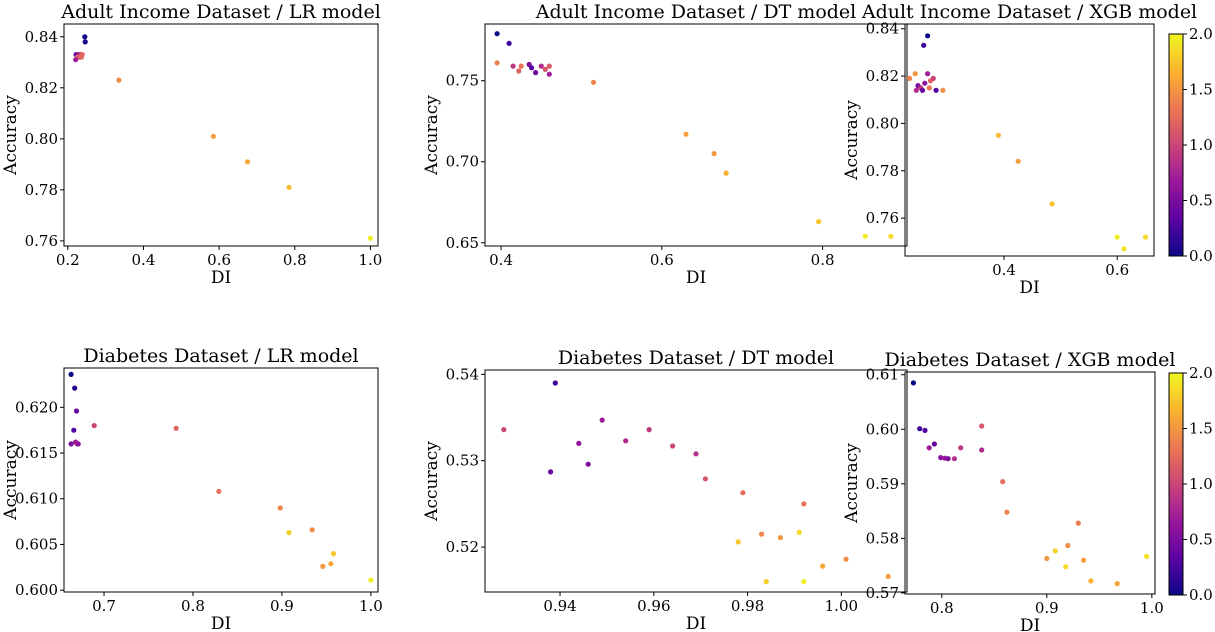 The image size is (1215, 632). What do you see at coordinates (462, 162) in the screenshot?
I see `y-tick-label: 0.70` at bounding box center [462, 162].